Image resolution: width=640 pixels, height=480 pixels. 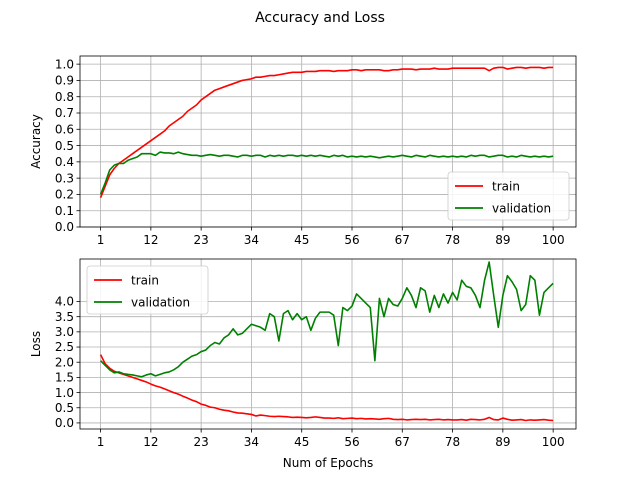 I want to click on acc-series-validation-line, so click(x=326, y=173).